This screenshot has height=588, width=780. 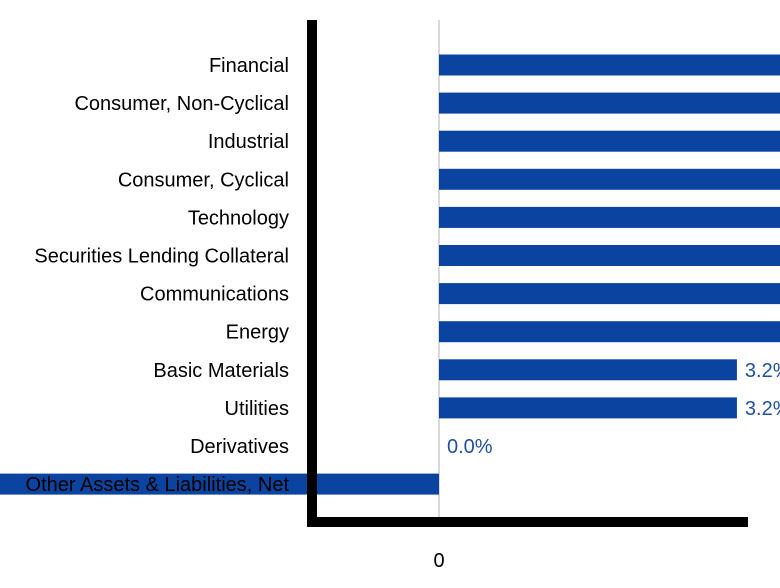 I want to click on x-axis-line, so click(x=527, y=522).